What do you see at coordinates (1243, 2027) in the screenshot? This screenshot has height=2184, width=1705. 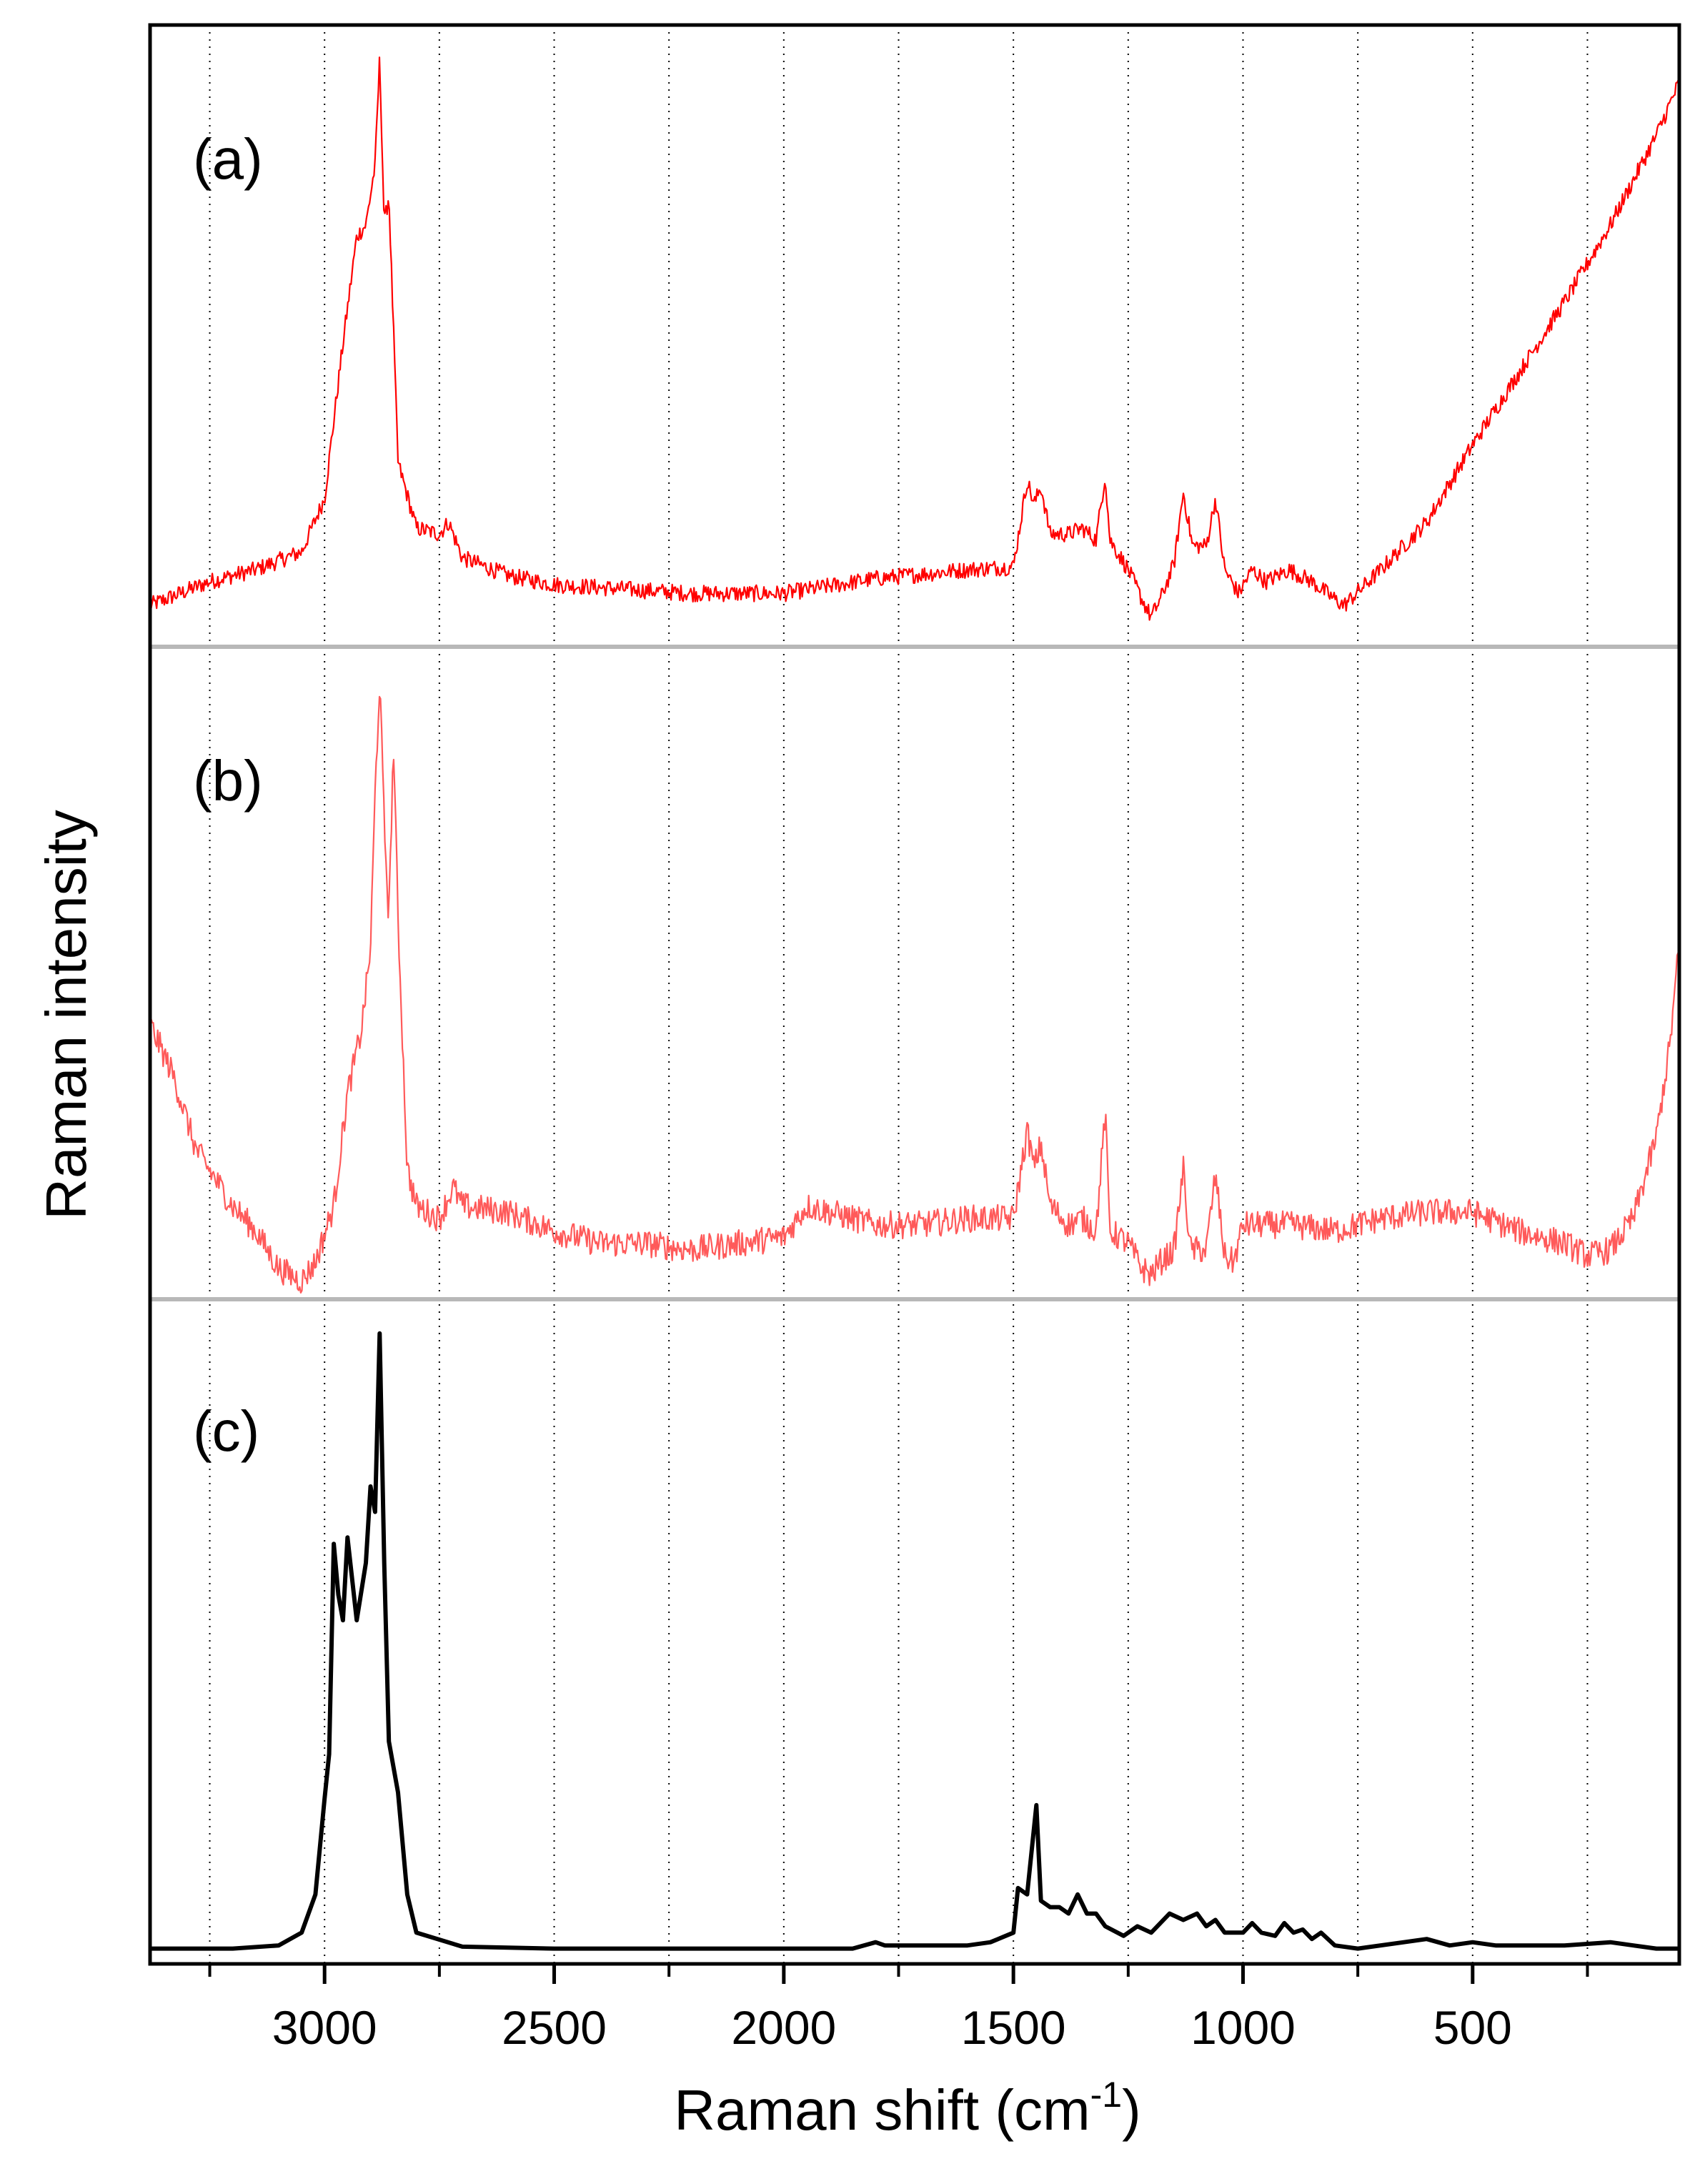 I see `x-tick-label-1000: 1000` at bounding box center [1243, 2027].